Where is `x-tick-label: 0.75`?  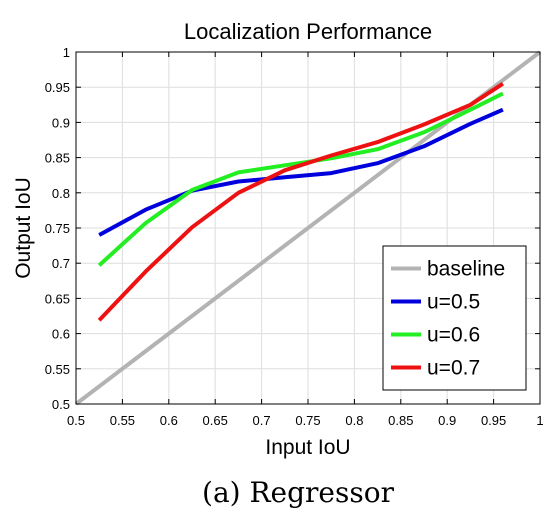 x-tick-label: 0.75 is located at coordinates (307, 420).